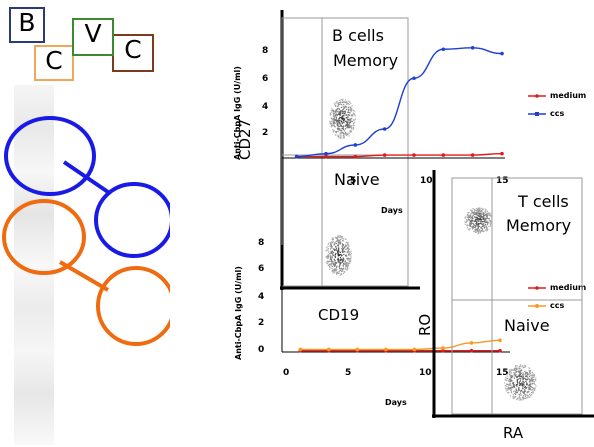  I want to click on legend-bottom-ccs-label: ccs, so click(557, 305).